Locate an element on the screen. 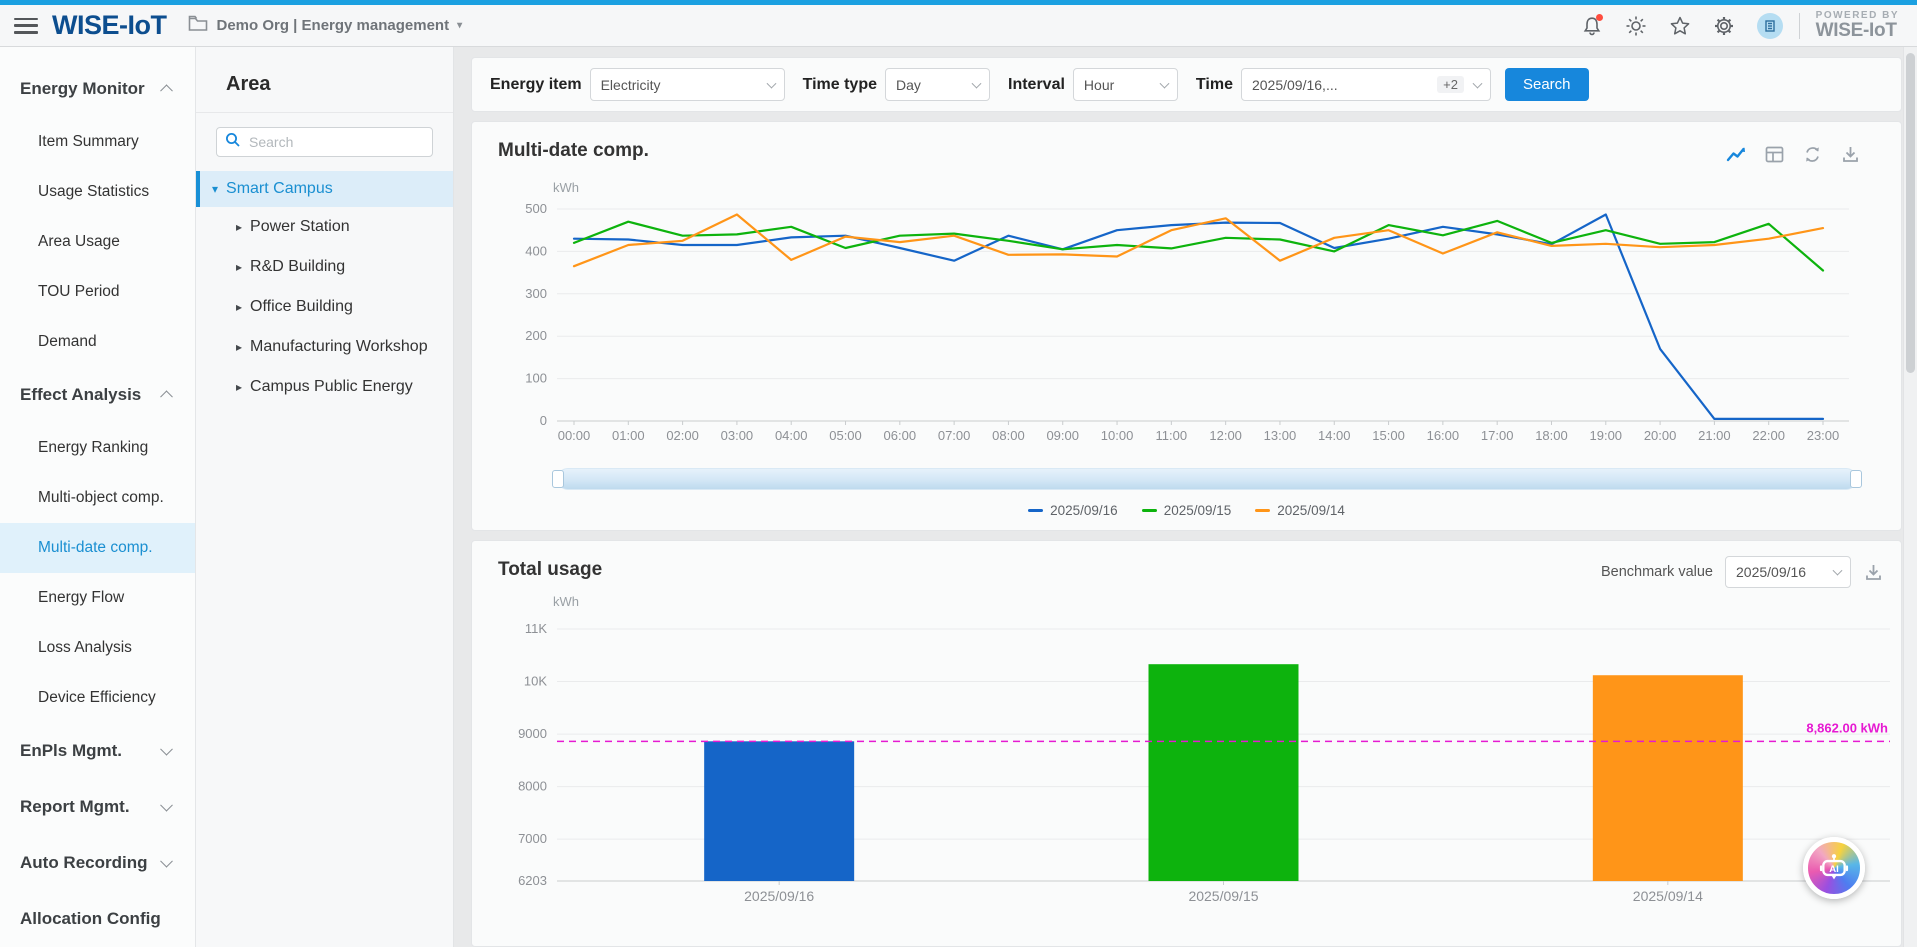 The image size is (1917, 947). sidebar-section-auto-recording: Auto Recording is located at coordinates (97, 863).